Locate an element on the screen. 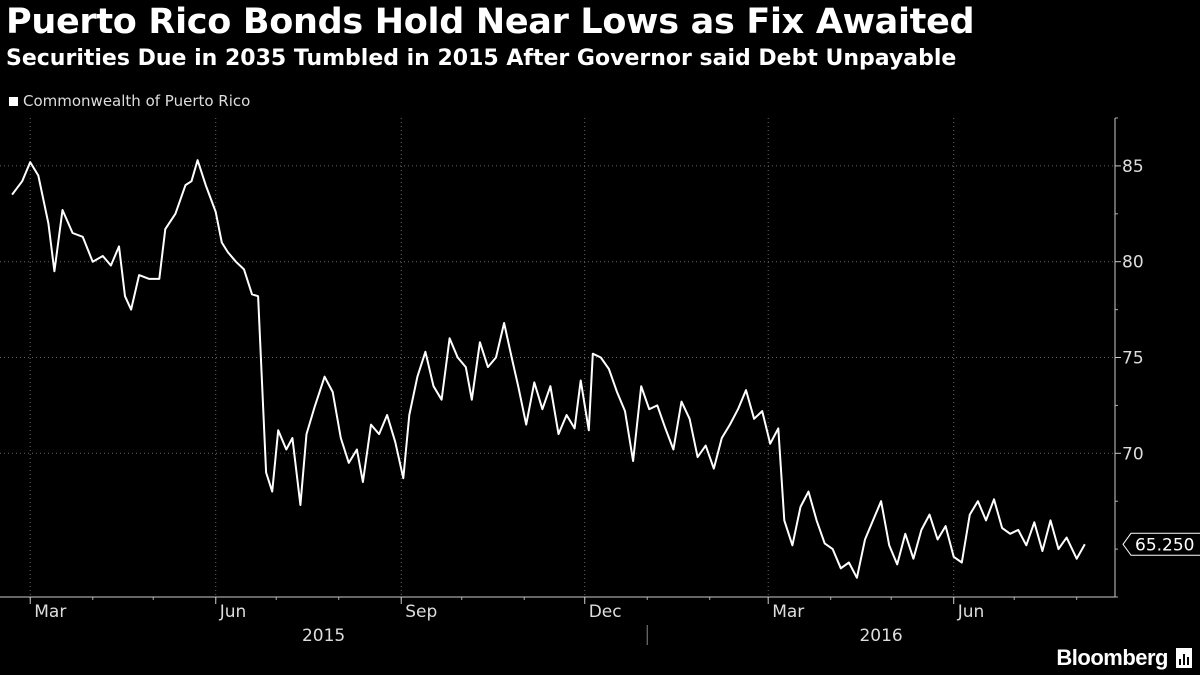 This screenshot has height=675, width=1200. year-label: 2016 is located at coordinates (880, 636).